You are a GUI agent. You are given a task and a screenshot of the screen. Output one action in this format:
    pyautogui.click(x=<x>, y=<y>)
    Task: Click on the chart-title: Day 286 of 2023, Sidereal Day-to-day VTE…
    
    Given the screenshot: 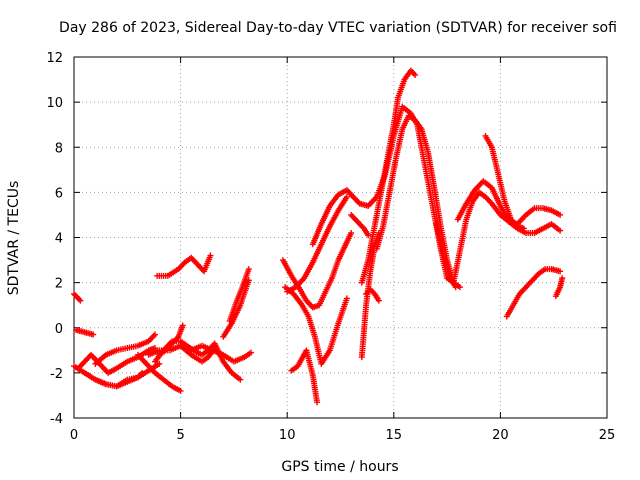 What is the action you would take?
    pyautogui.click(x=338, y=28)
    